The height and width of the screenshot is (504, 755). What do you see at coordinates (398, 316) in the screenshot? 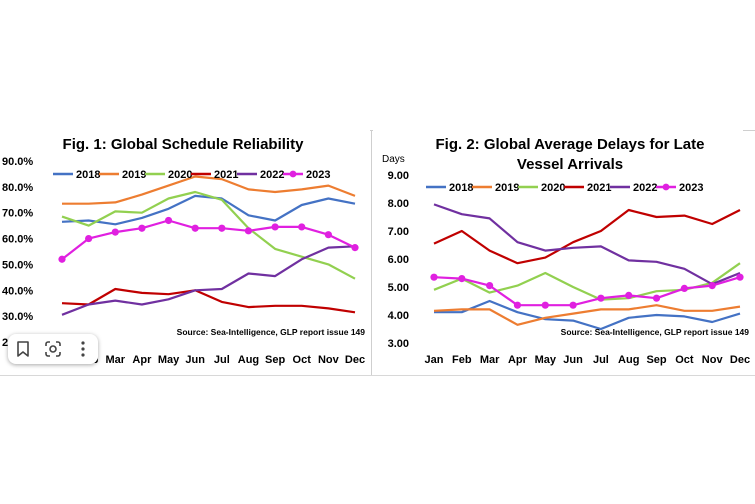
I see `y-tick-label: 4.00` at bounding box center [398, 316].